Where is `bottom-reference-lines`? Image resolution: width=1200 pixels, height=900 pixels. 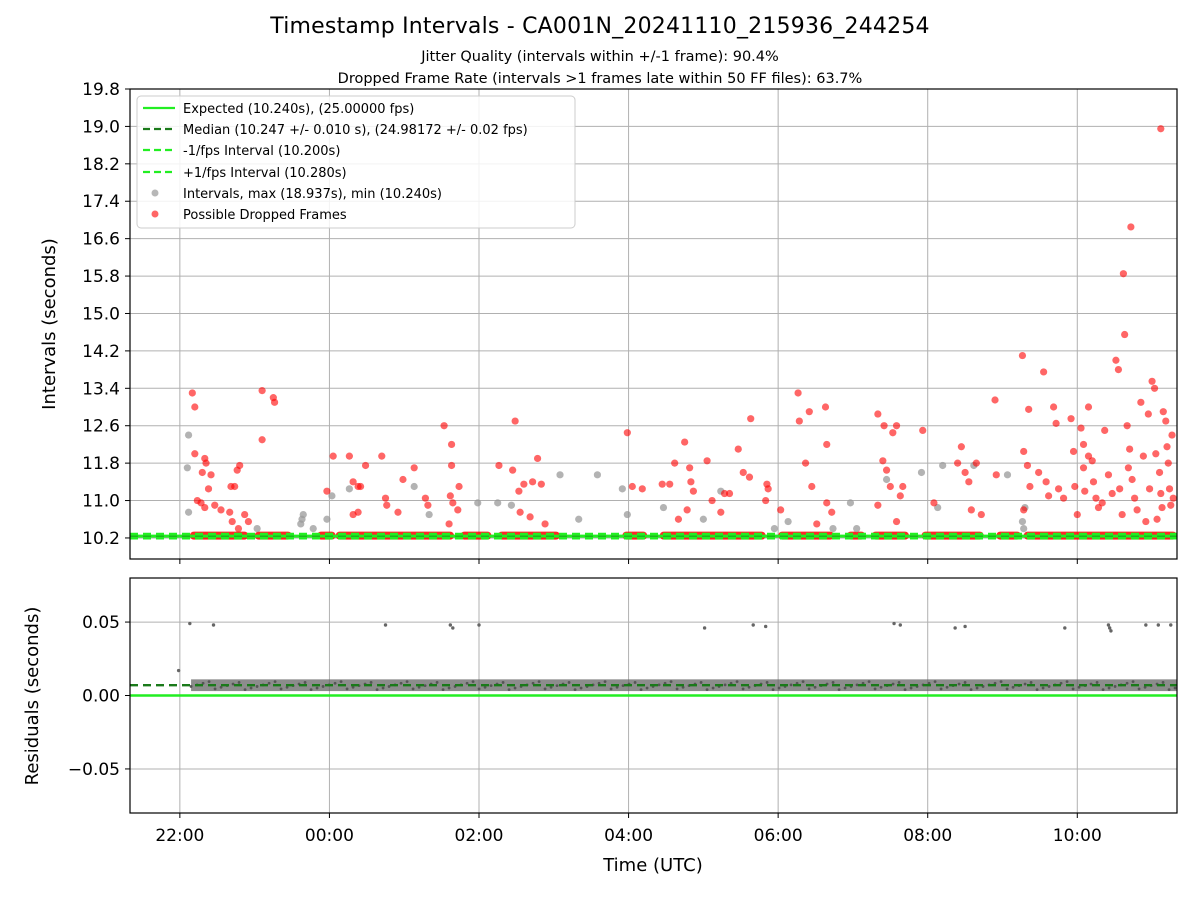 bottom-reference-lines is located at coordinates (653, 690).